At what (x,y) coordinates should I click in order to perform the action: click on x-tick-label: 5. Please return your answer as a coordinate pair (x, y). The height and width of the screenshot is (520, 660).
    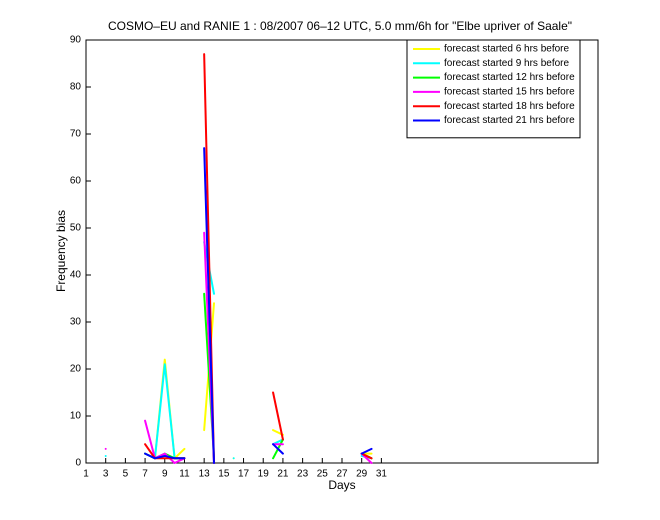
    Looking at the image, I should click on (126, 474).